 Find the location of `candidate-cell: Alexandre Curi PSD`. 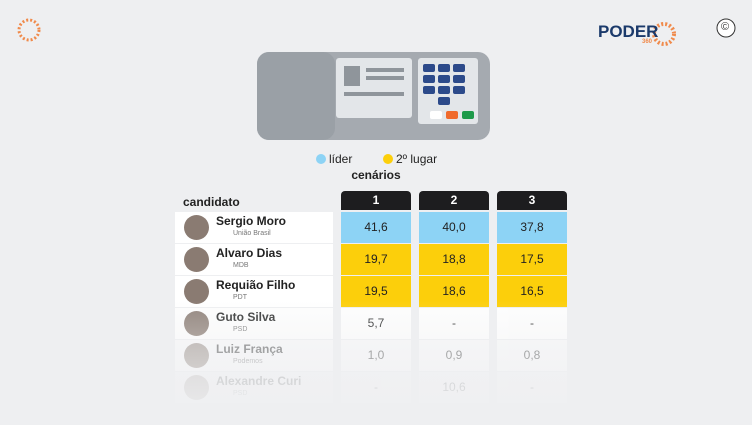

candidate-cell: Alexandre Curi PSD is located at coordinates (254, 387).